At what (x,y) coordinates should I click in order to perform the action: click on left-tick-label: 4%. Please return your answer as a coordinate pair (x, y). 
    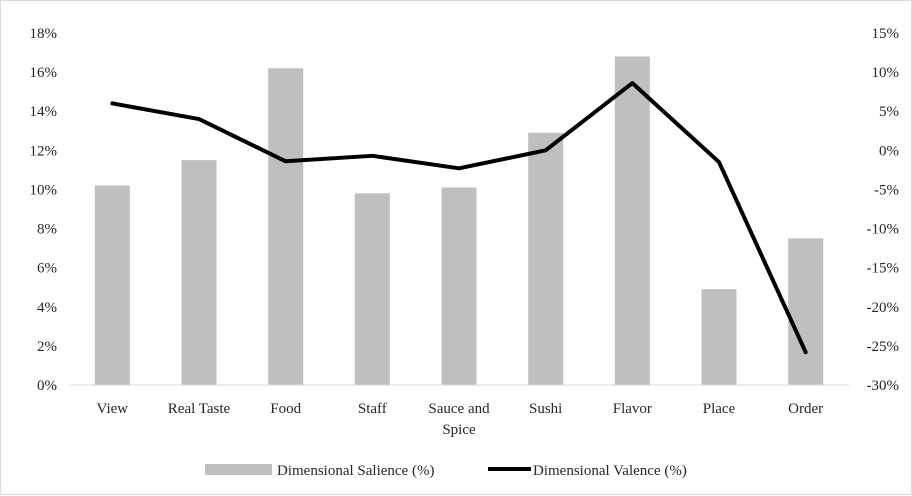
    Looking at the image, I should click on (47, 308).